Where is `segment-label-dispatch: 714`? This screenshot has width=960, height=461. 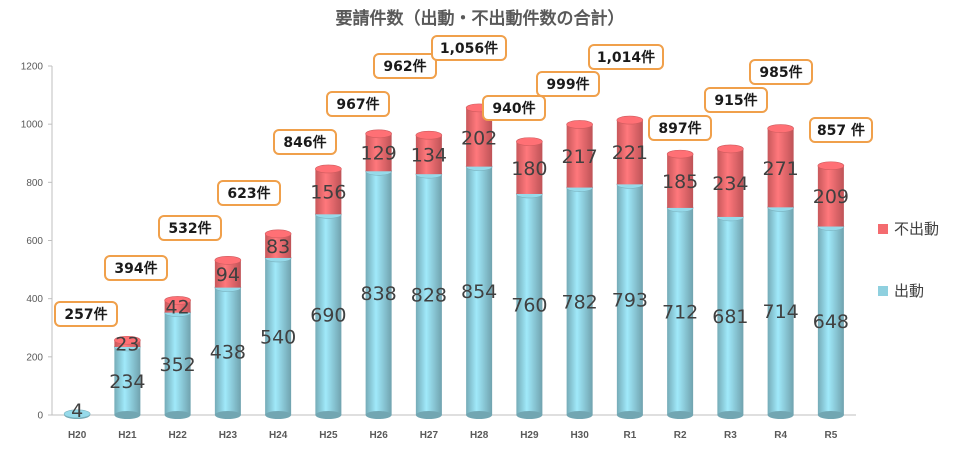 segment-label-dispatch: 714 is located at coordinates (780, 312).